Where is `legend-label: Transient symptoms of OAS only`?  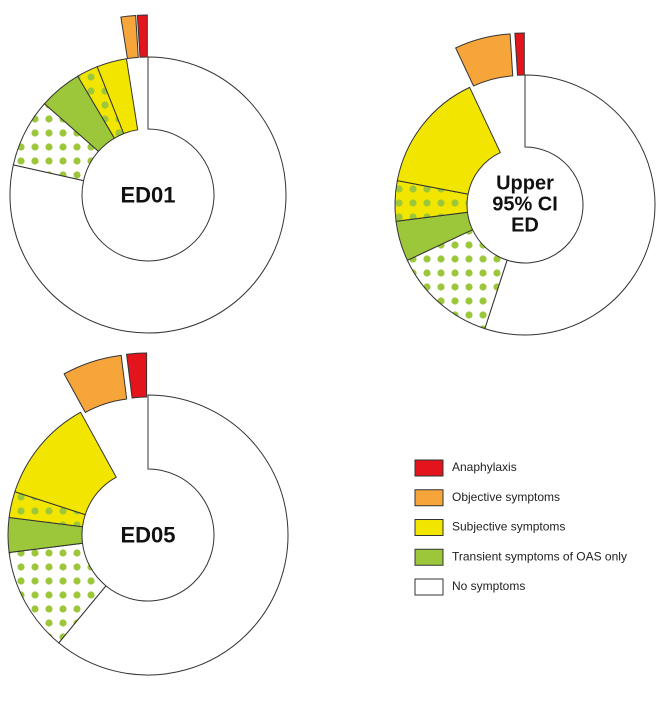 legend-label: Transient symptoms of OAS only is located at coordinates (539, 556).